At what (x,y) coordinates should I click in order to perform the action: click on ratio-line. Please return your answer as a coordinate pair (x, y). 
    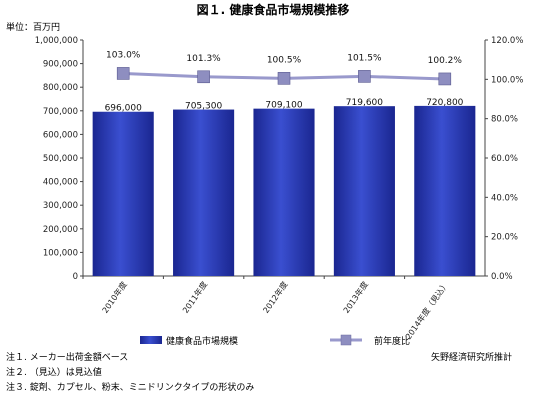
    Looking at the image, I should click on (284, 76).